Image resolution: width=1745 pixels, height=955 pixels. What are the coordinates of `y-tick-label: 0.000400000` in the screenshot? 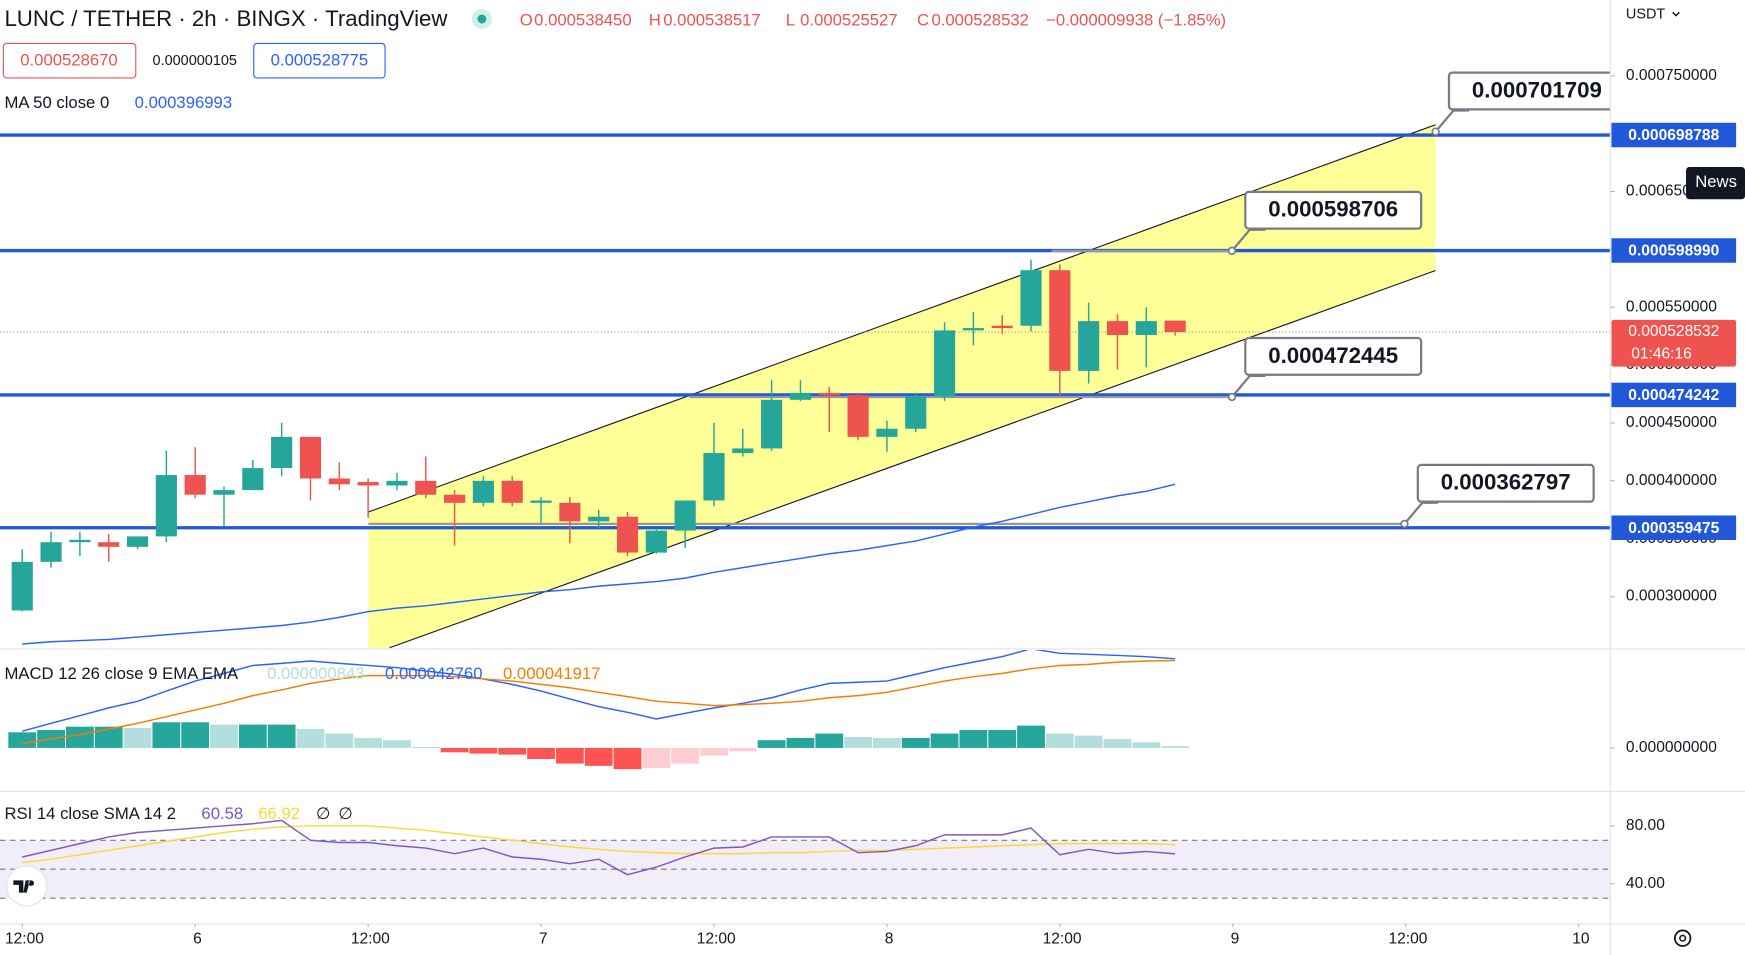 It's located at (1671, 480).